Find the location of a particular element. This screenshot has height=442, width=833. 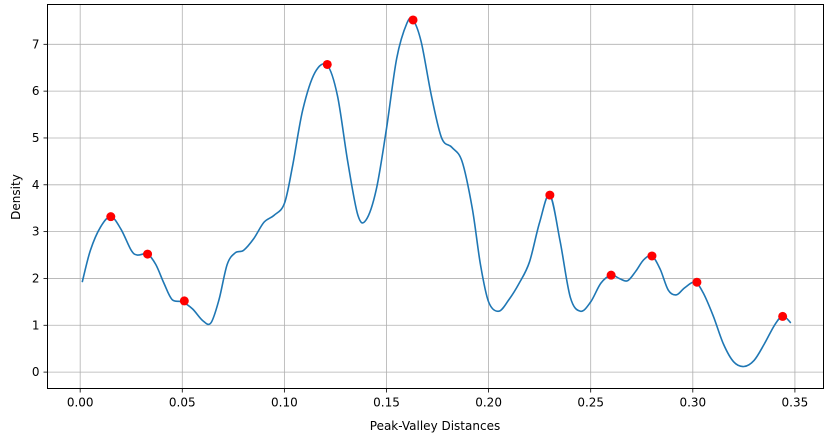

y-axis-ticks: 0 1 2 3 4 5 6 7 is located at coordinates (40, 208).